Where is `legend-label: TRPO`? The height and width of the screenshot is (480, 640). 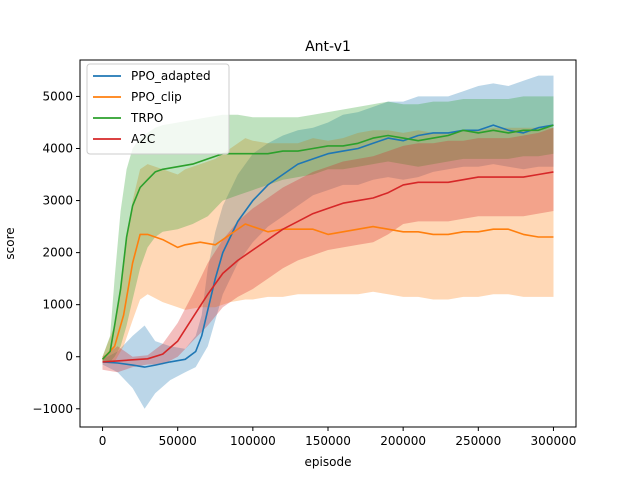
legend-label: TRPO is located at coordinates (146, 118).